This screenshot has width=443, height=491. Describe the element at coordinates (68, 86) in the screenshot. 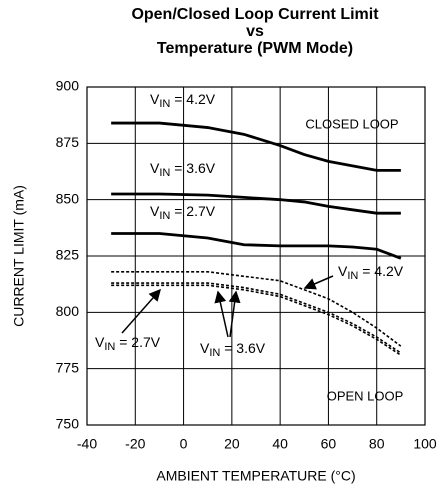

I see `y-tick-label: 900` at that location.